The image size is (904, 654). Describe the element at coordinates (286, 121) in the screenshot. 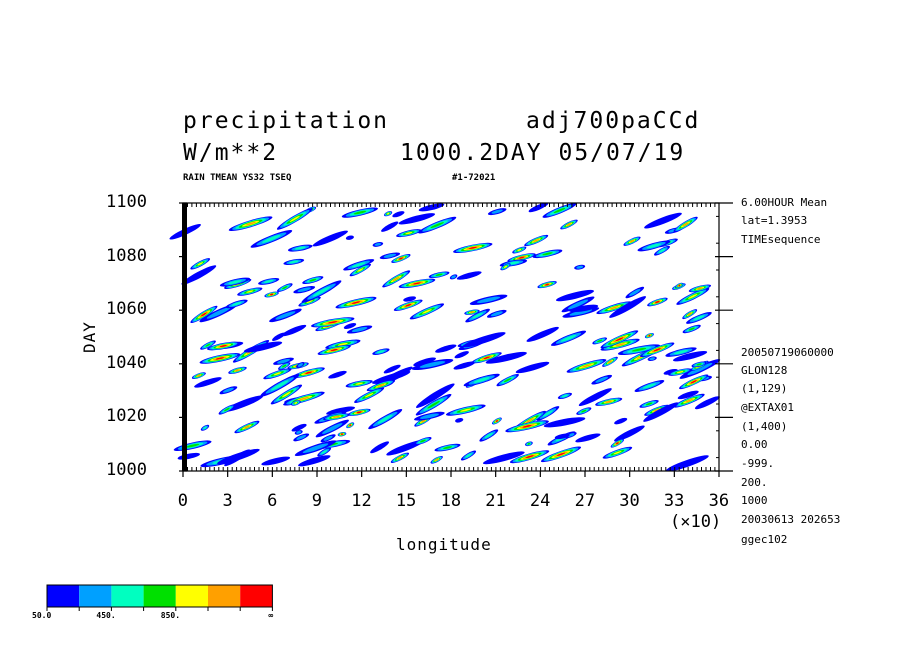

I see `variable-title: precipitation` at that location.